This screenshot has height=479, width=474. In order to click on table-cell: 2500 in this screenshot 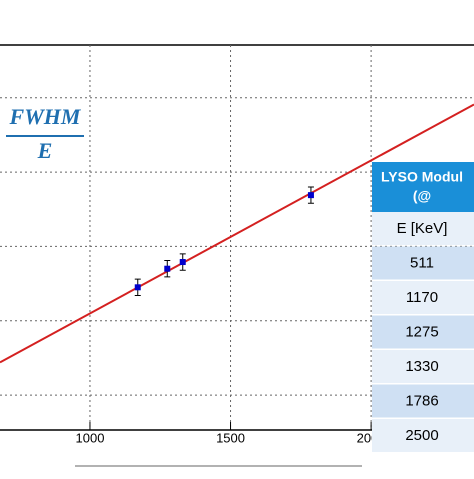, I will do `click(421, 435)`.